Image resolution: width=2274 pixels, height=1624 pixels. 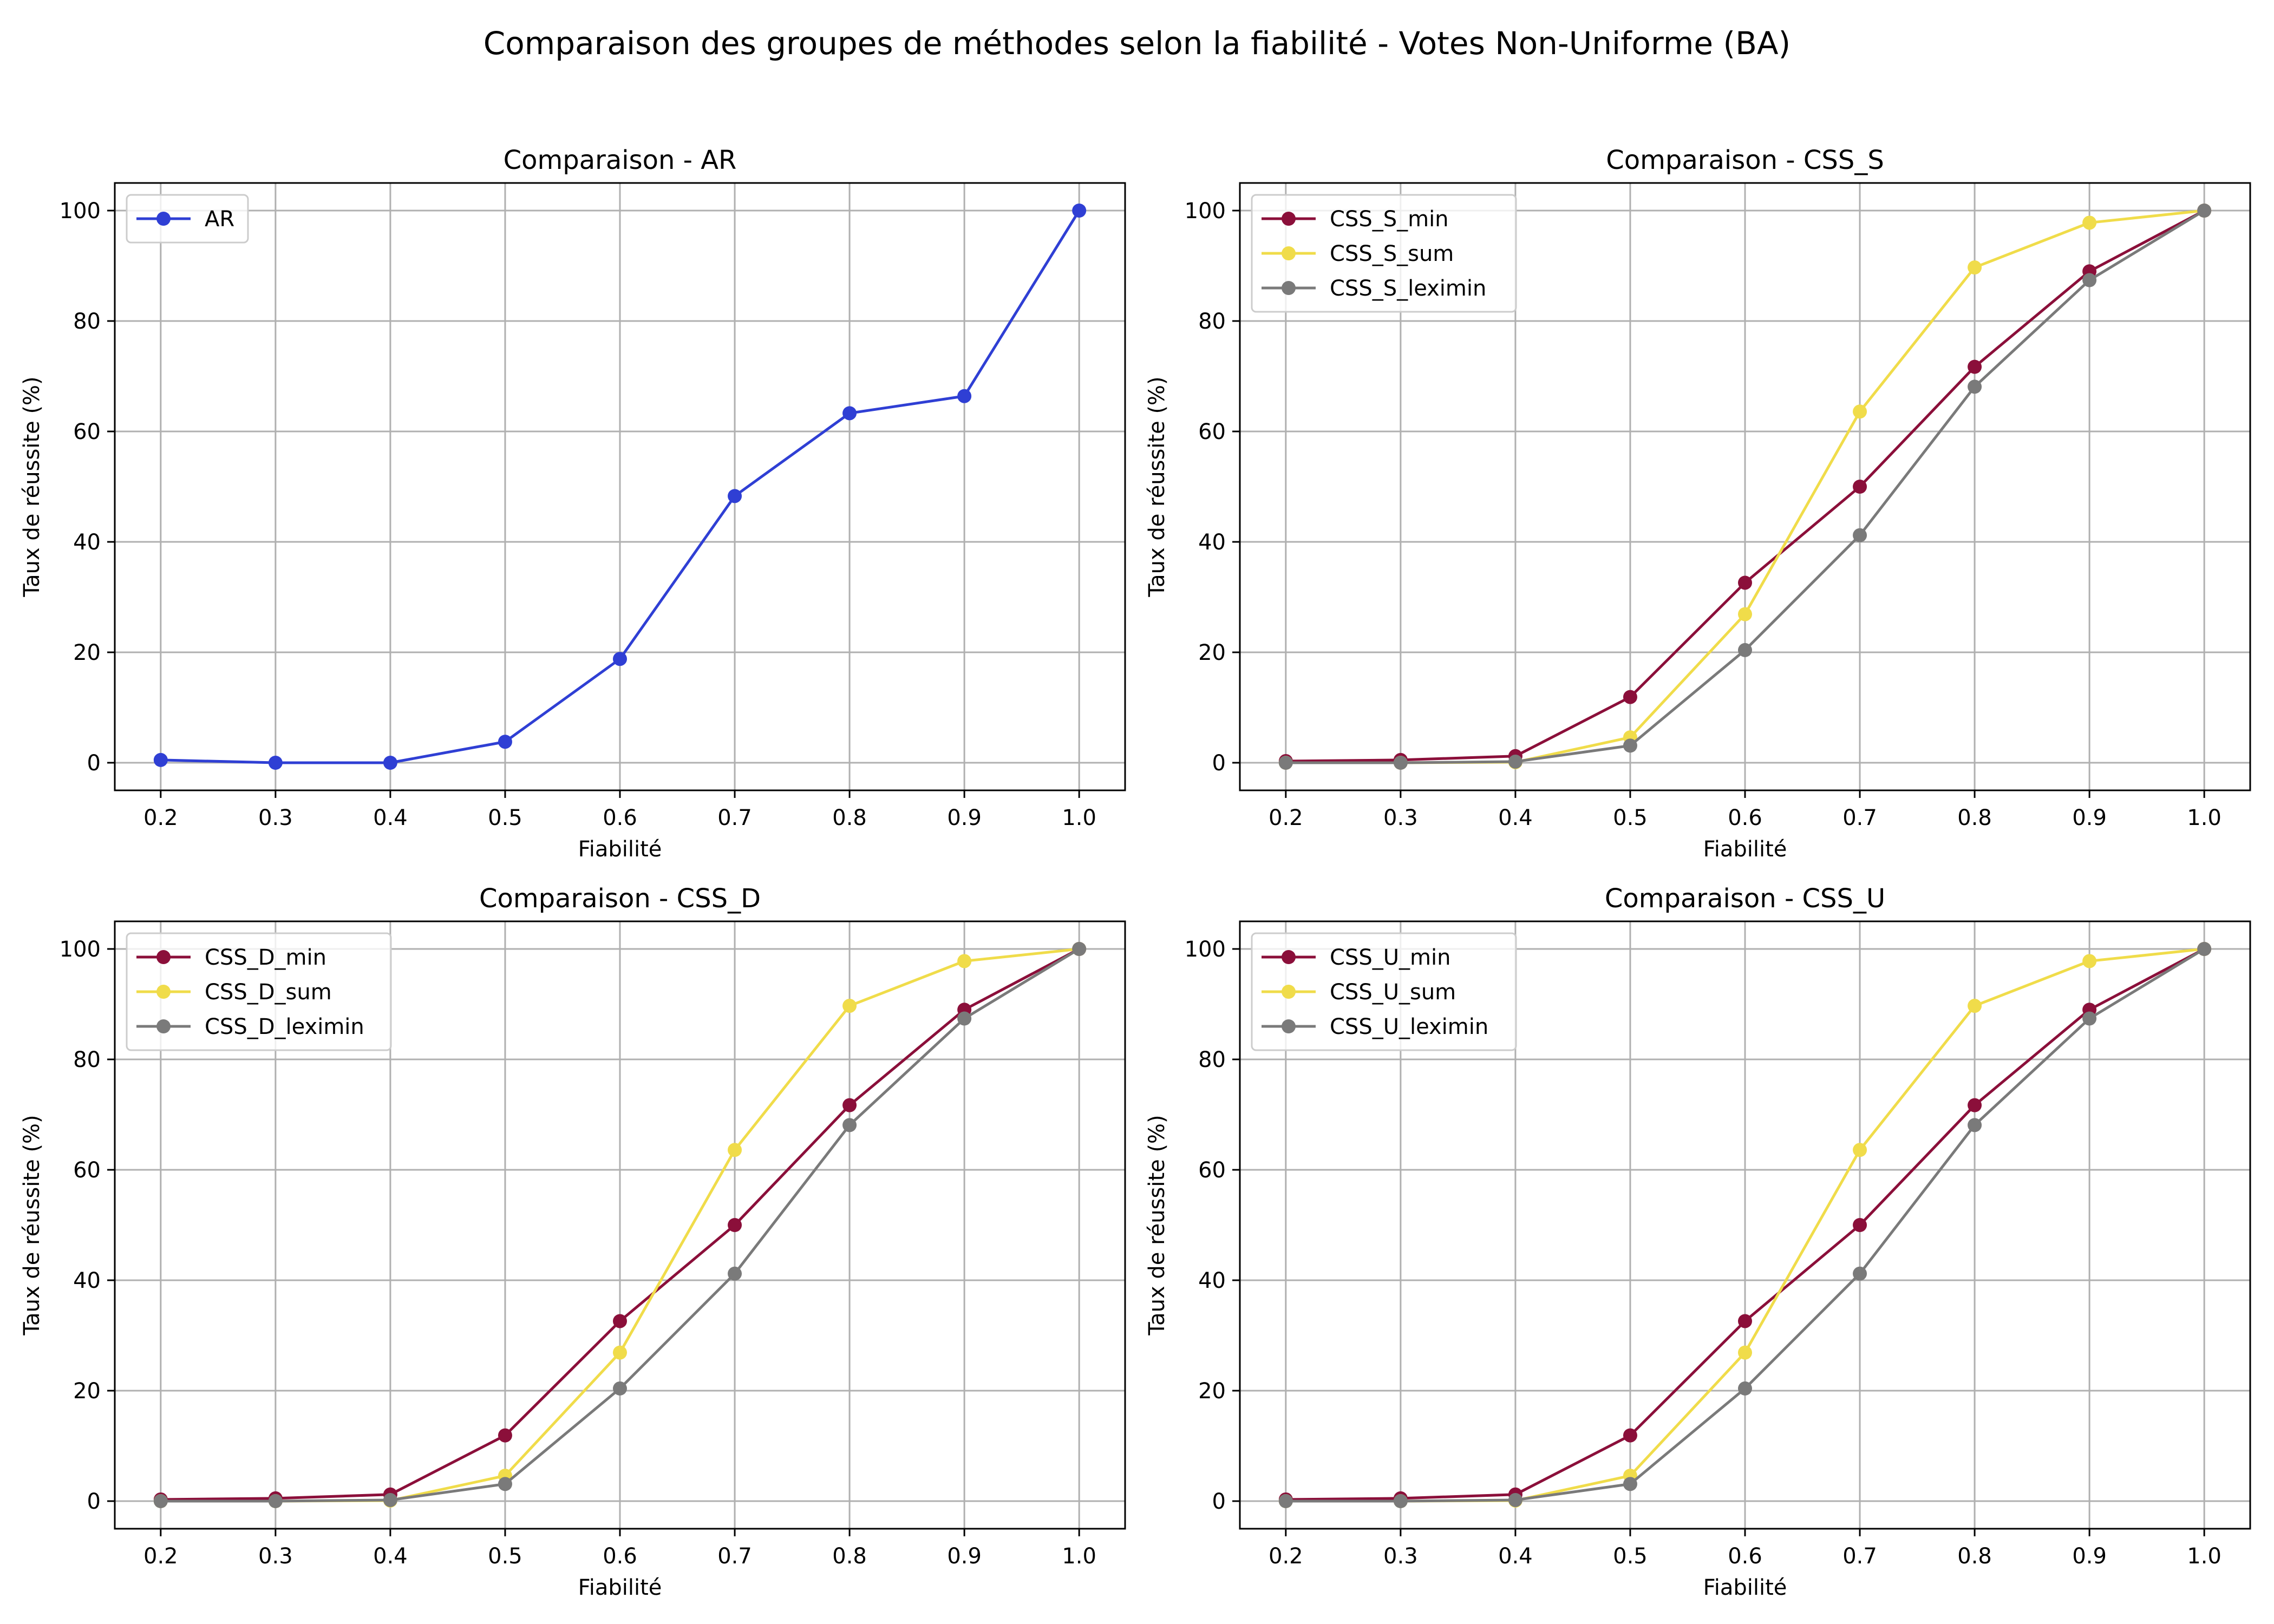 What do you see at coordinates (1389, 220) in the screenshot?
I see `legend-label: CSS_S_min` at bounding box center [1389, 220].